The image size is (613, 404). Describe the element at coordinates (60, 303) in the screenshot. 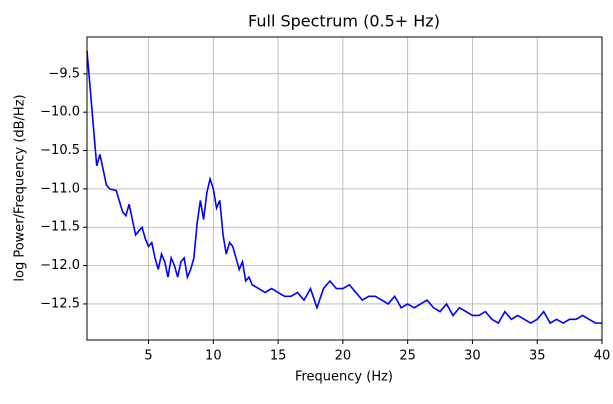

I see `y-tick-label: −12.5` at that location.